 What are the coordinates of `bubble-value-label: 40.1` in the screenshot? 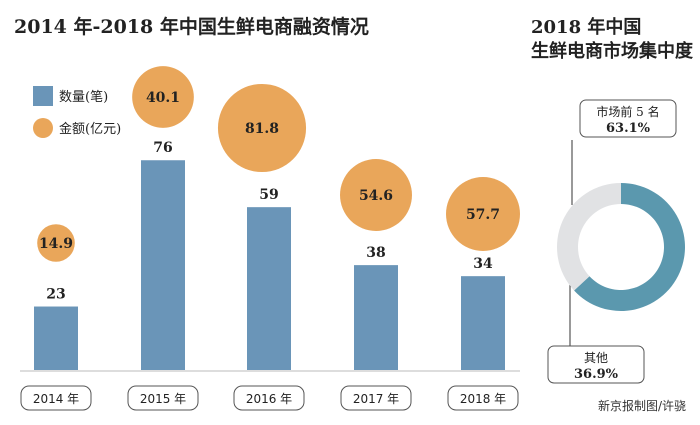 It's located at (163, 98).